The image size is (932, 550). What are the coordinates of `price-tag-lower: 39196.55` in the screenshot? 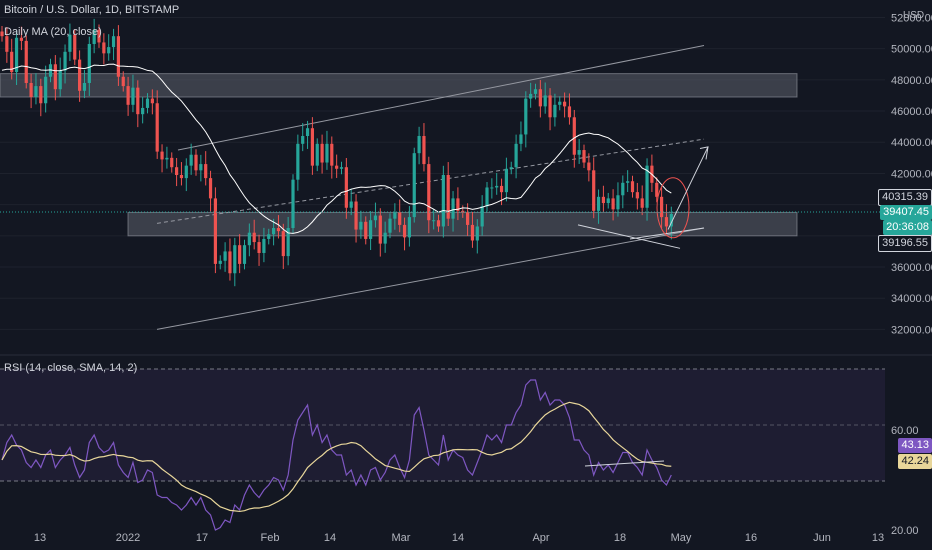 It's located at (905, 243).